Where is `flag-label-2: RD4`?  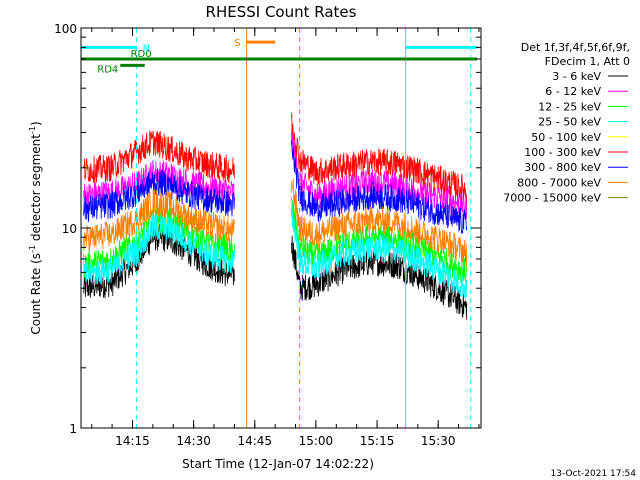
flag-label-2: RD4 is located at coordinates (107, 69).